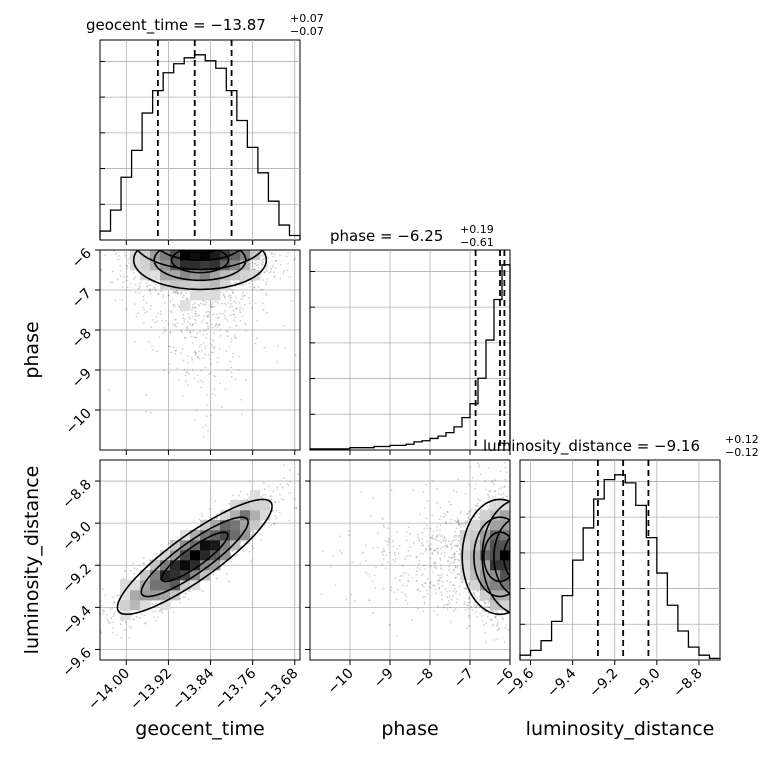  Describe the element at coordinates (620, 567) in the screenshot. I see `histogram-luminosity_distance` at that location.